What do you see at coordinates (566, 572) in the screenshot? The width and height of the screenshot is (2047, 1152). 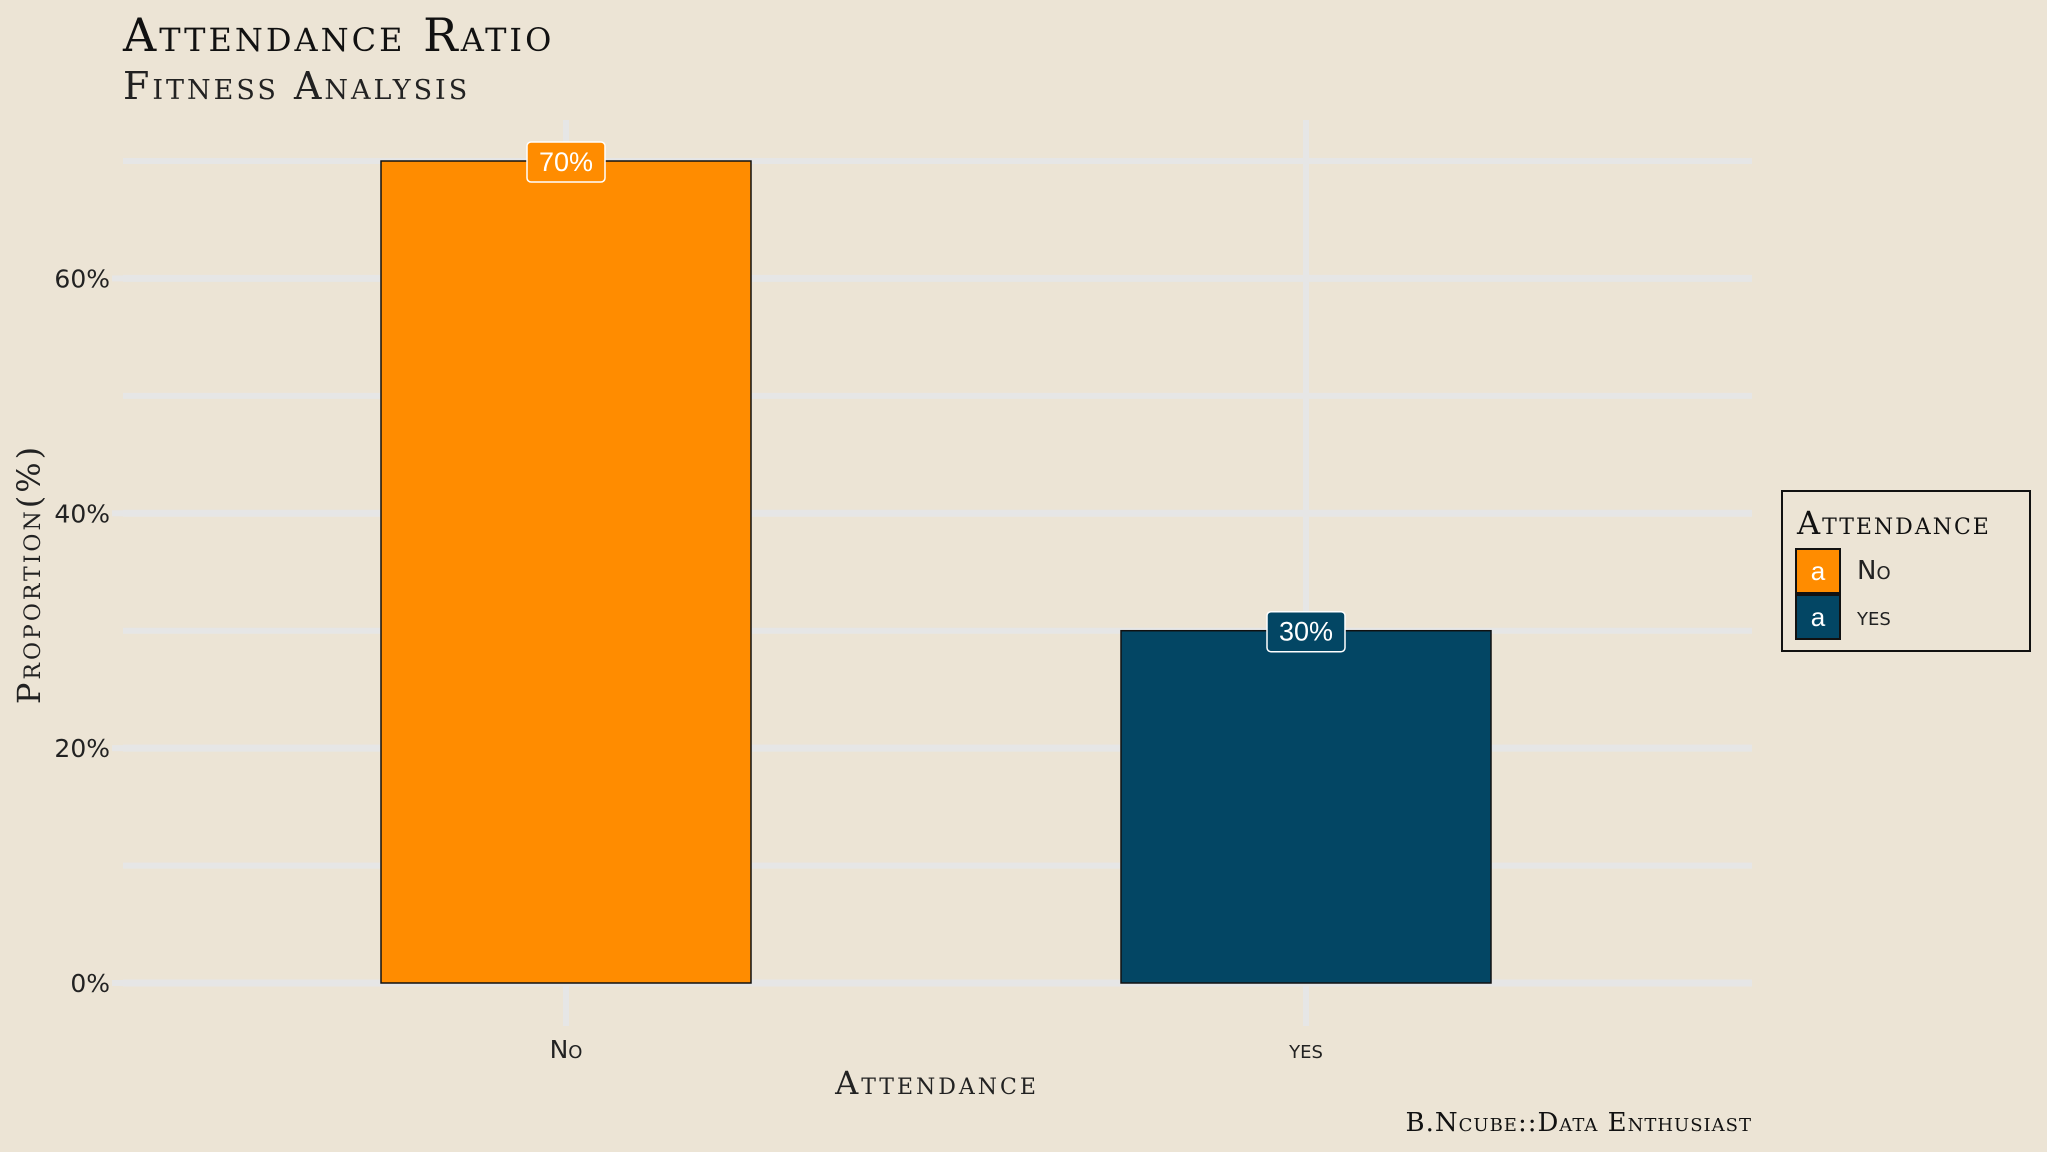 I see `bar-no` at bounding box center [566, 572].